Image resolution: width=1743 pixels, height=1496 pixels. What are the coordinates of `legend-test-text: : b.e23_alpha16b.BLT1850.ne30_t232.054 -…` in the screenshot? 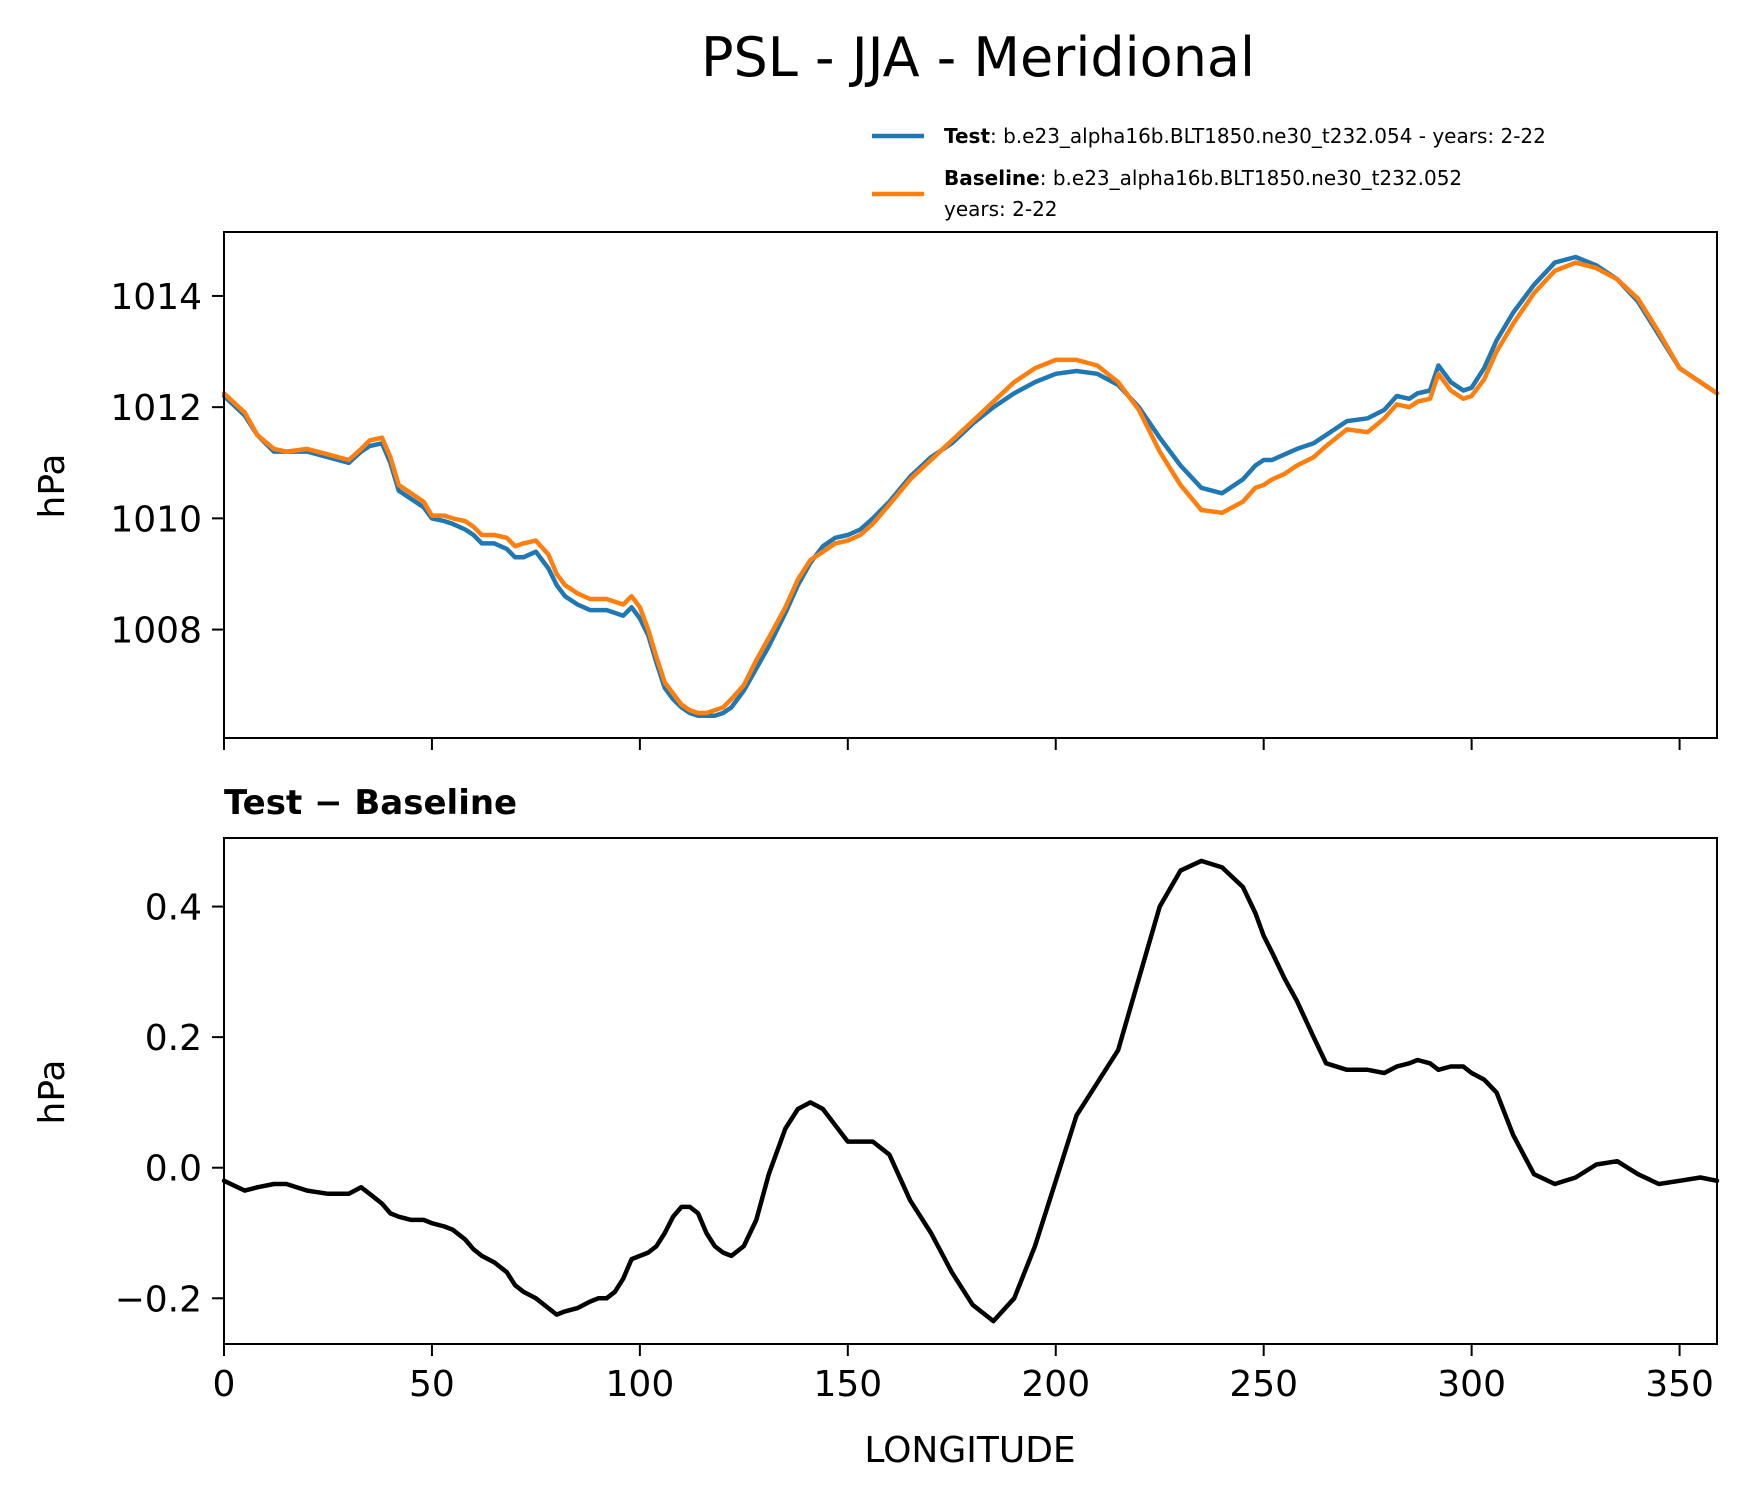 It's located at (1268, 136).